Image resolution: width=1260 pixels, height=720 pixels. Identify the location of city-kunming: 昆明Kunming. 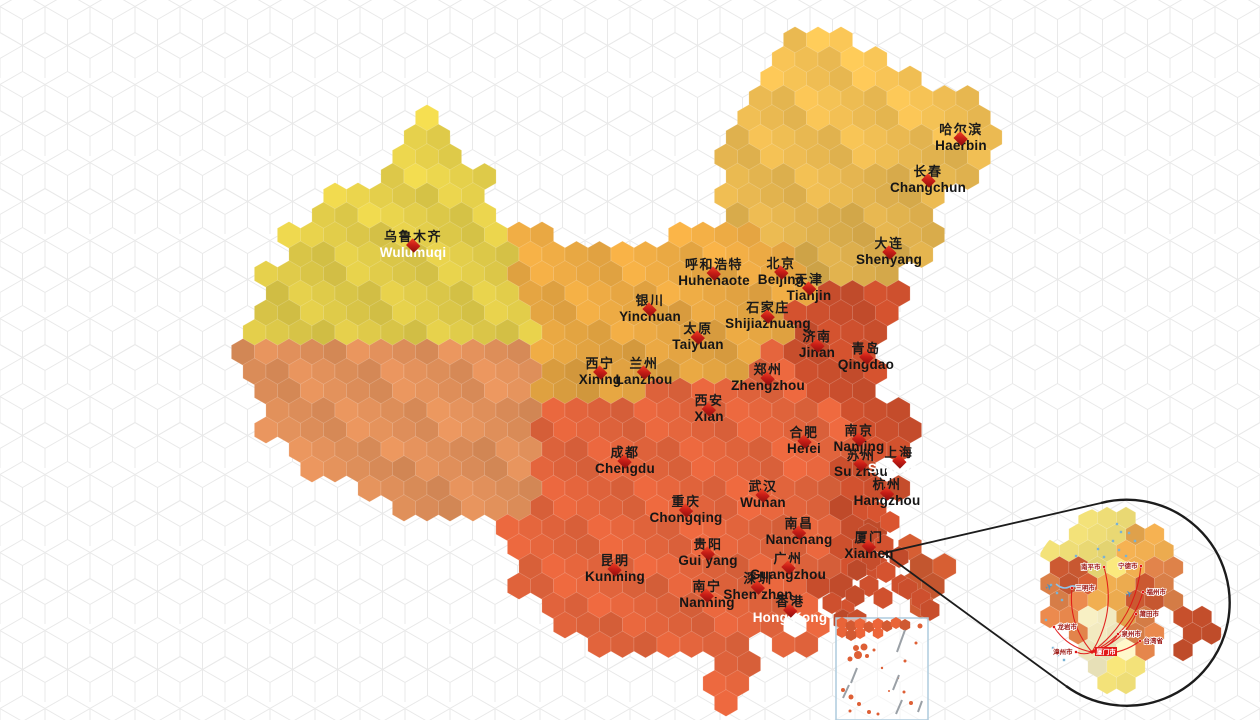
(615, 569).